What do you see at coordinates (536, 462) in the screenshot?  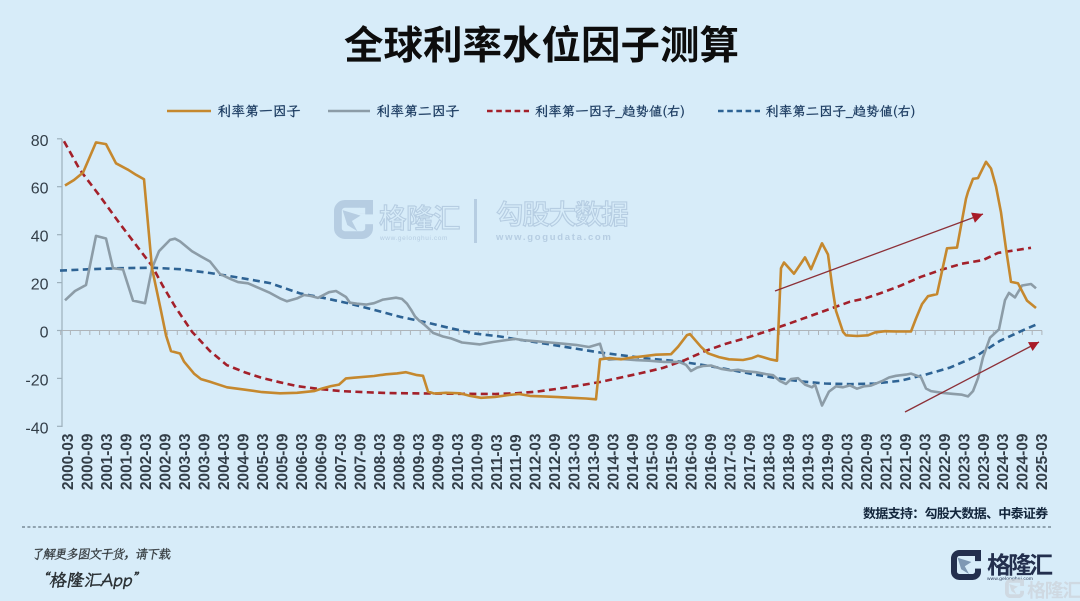 I see `svg-text: 2012-03` at bounding box center [536, 462].